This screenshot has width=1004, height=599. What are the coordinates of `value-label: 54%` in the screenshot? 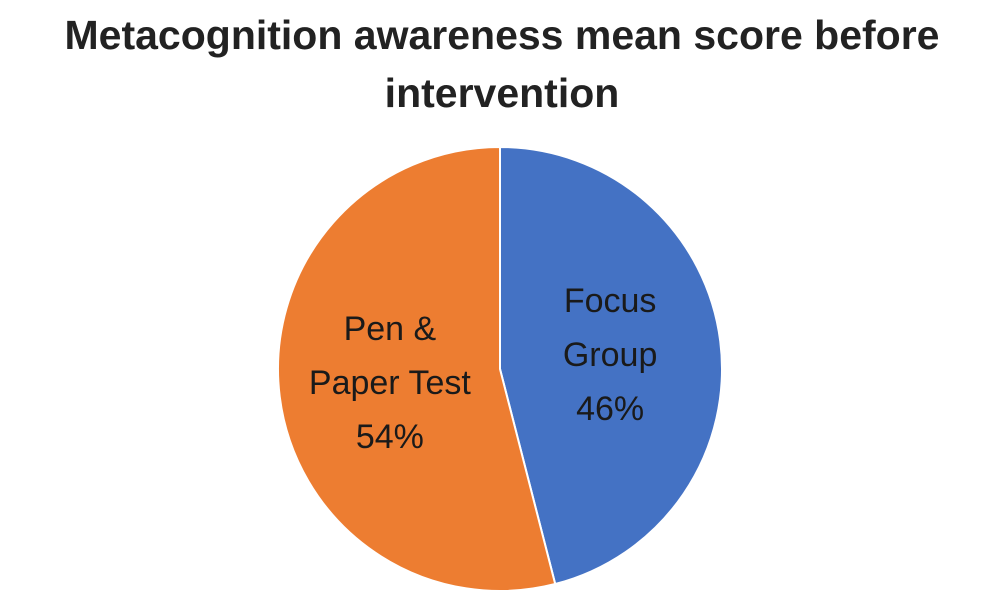 It's located at (389, 436).